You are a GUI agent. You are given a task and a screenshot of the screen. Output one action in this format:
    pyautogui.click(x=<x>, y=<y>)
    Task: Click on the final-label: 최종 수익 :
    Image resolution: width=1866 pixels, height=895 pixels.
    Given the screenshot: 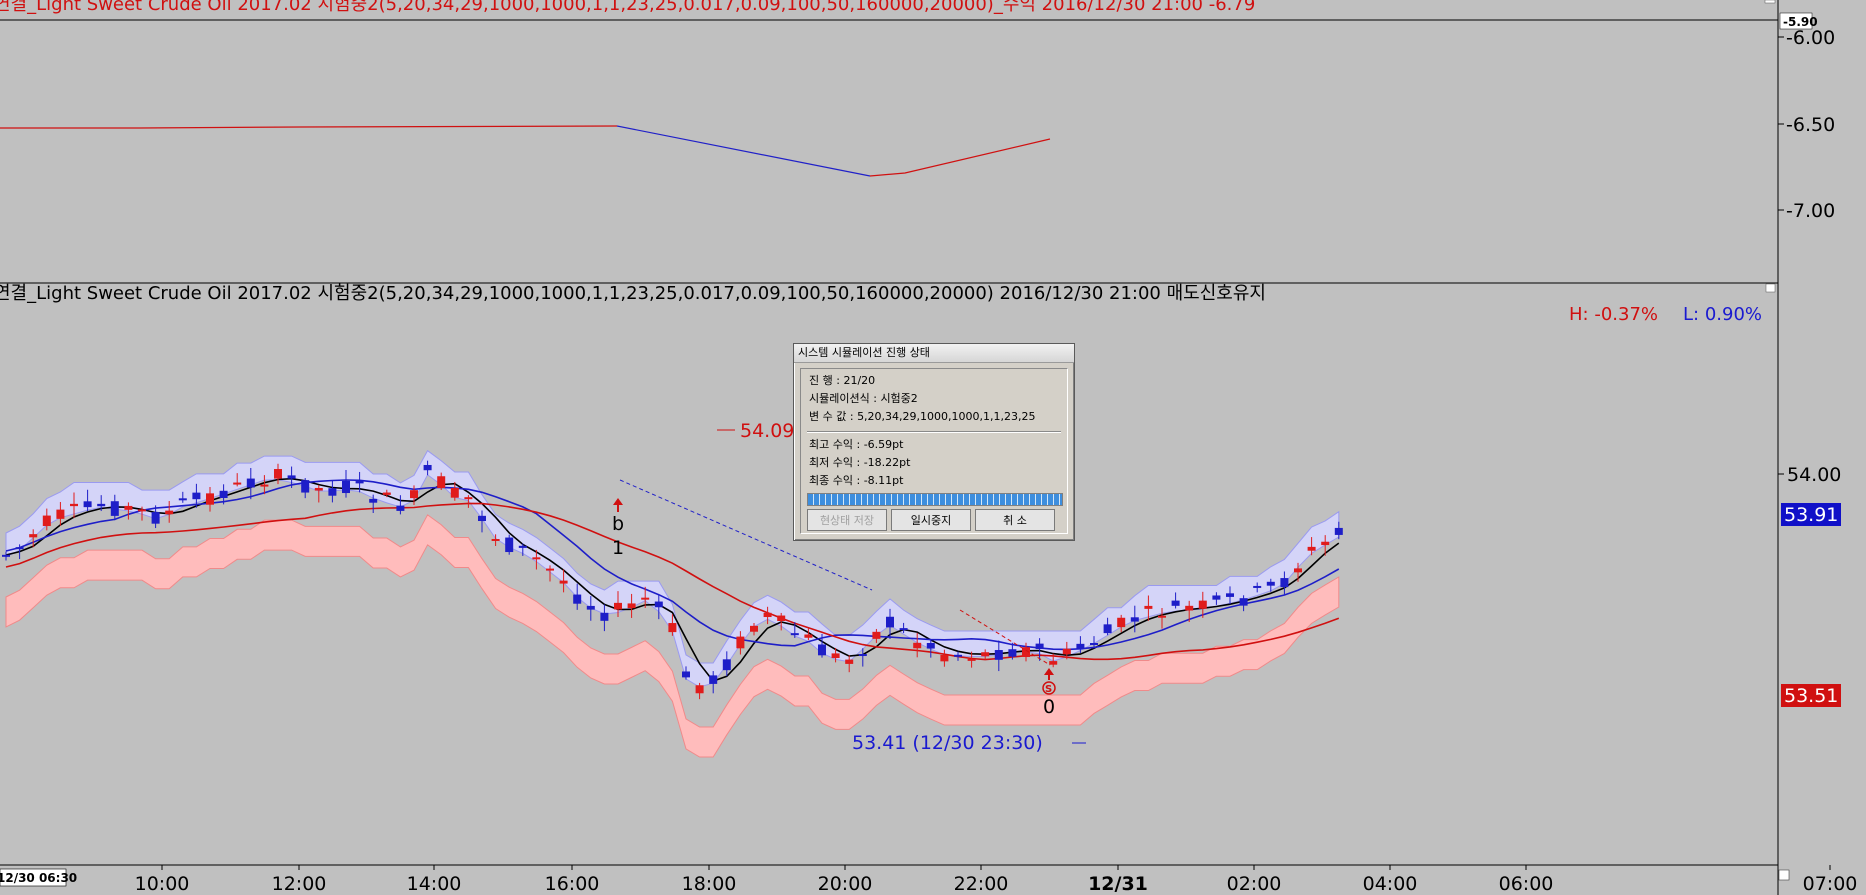 What is the action you would take?
    pyautogui.click(x=835, y=480)
    